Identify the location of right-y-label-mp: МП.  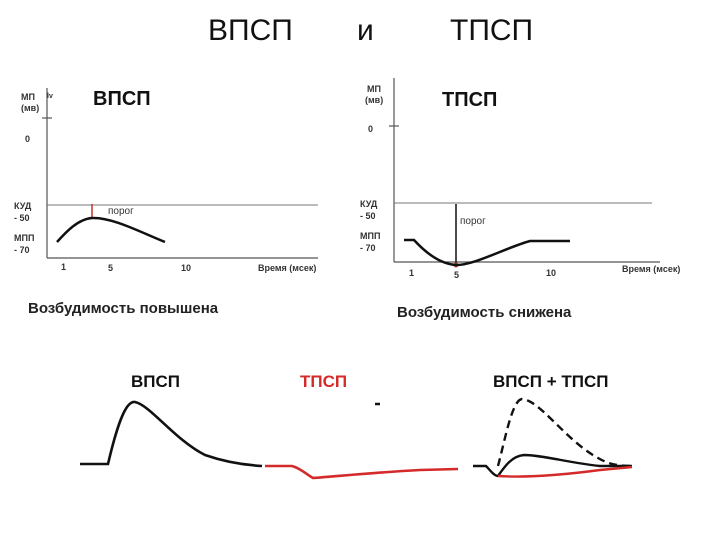
(374, 89).